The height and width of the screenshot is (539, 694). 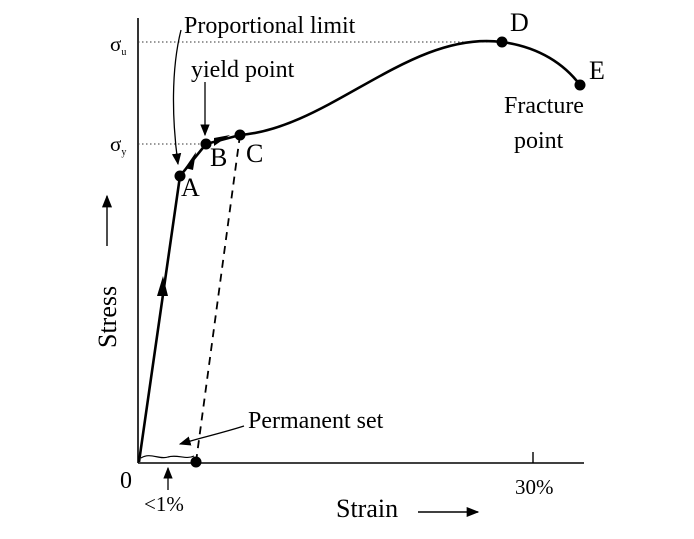 I want to click on sigma-y-label: σy, so click(x=118, y=145).